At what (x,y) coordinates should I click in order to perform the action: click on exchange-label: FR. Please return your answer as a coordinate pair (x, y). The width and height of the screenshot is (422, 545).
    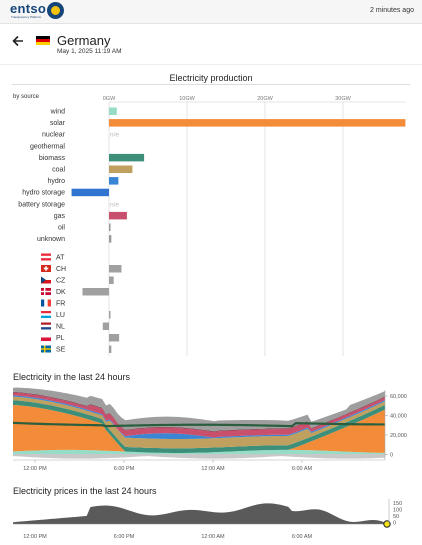
    Looking at the image, I should click on (60, 304).